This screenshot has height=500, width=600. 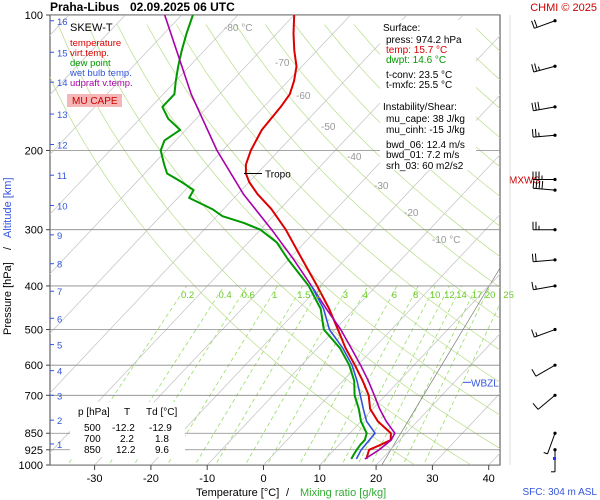 I want to click on datetime-title: 02.09.2025 06 UTC, so click(x=182, y=7).